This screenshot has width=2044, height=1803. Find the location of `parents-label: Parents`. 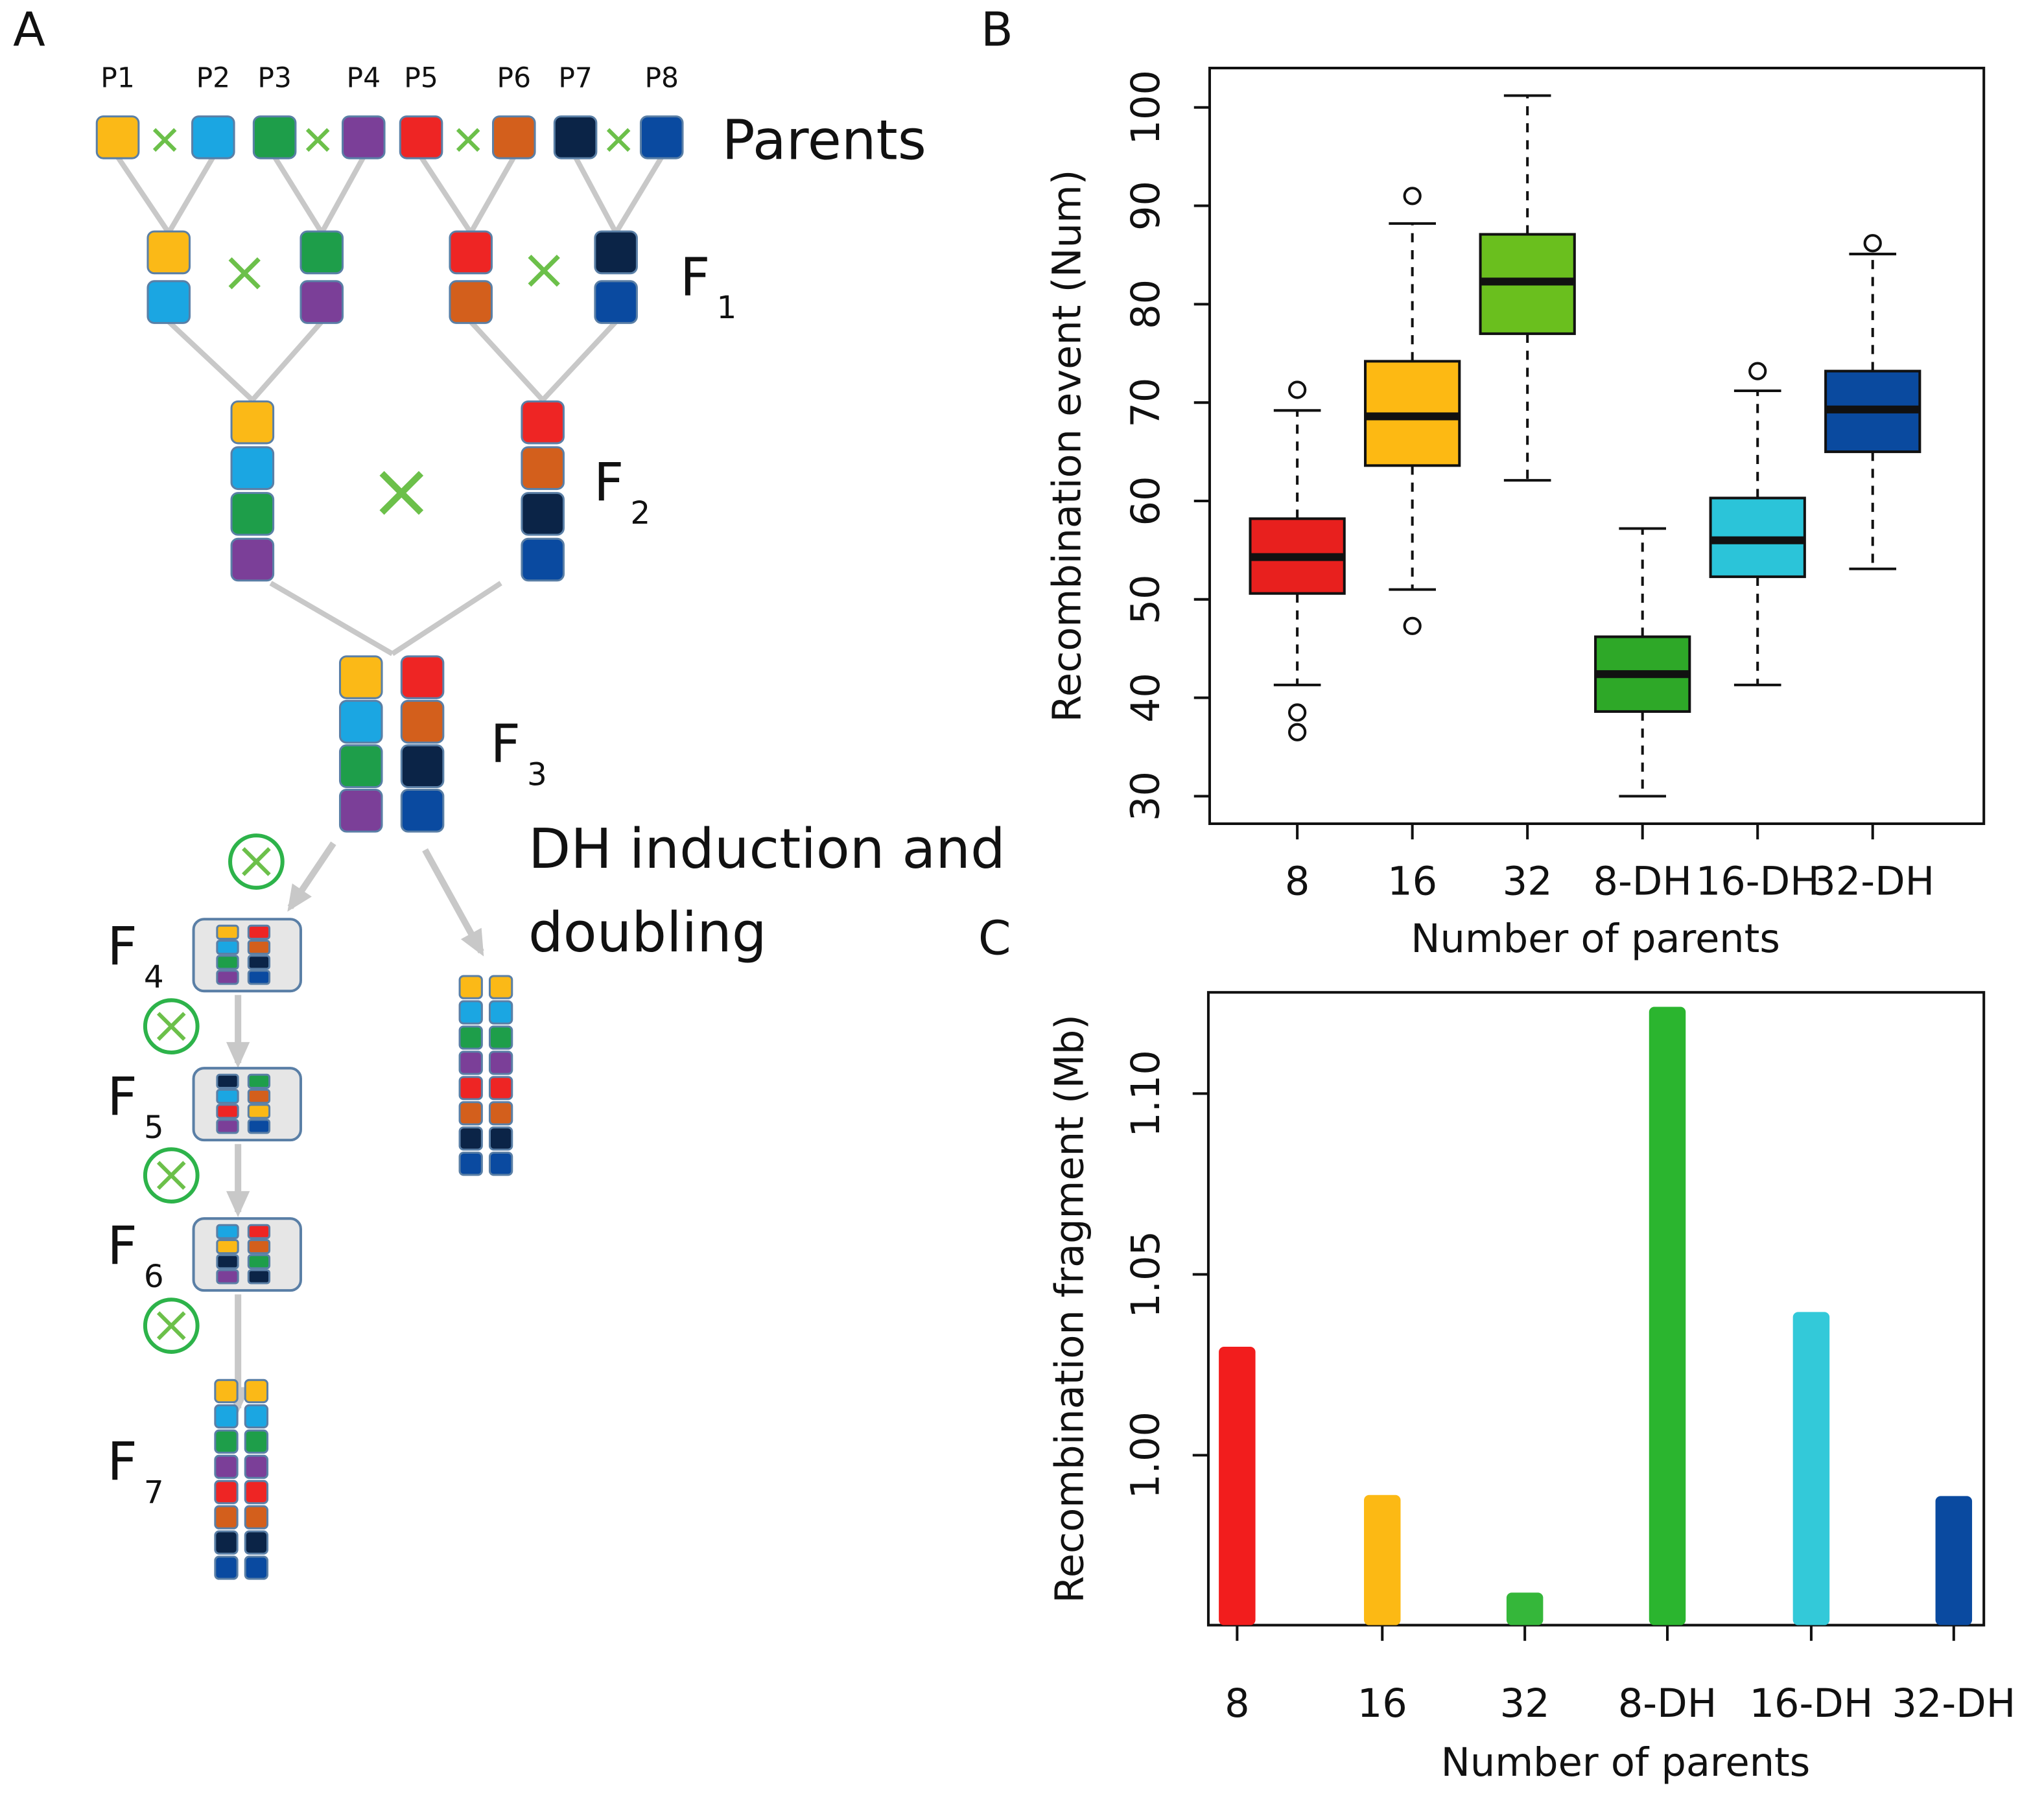

parents-label: Parents is located at coordinates (824, 140).